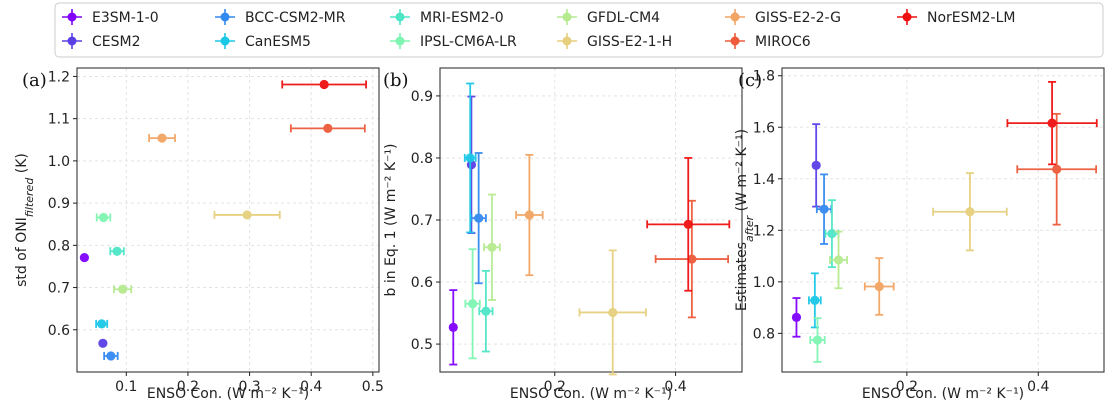 This screenshot has width=1109, height=408. Describe the element at coordinates (25, 220) in the screenshot. I see `y-axis-label: std of ONIfiltered (K)` at that location.